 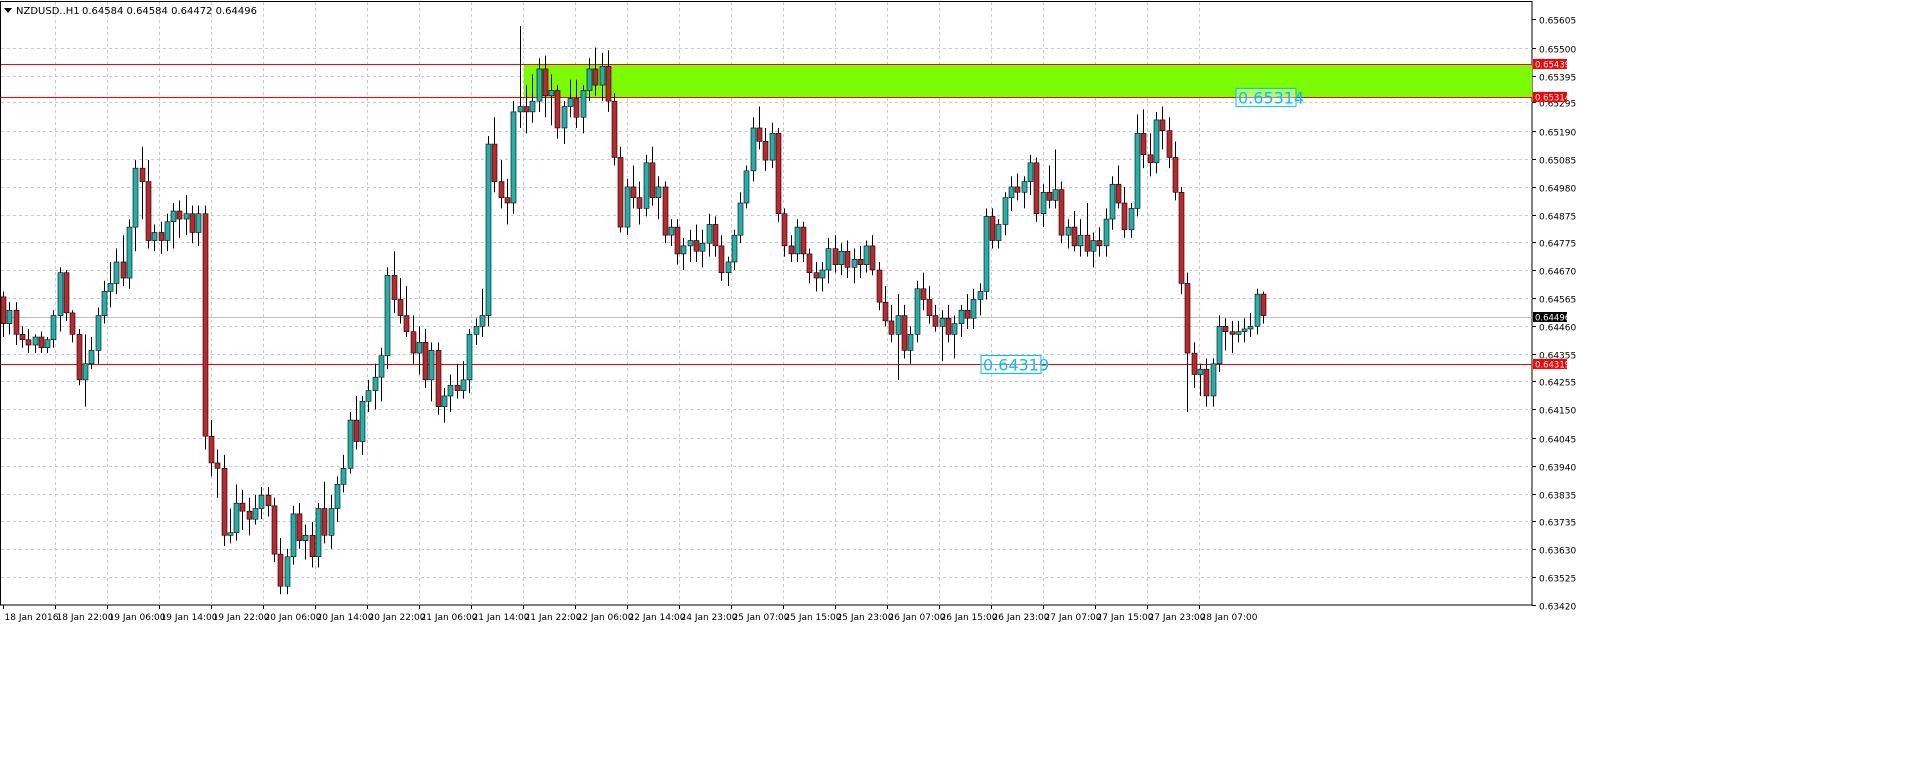 I want to click on price-tag: 0.65314, so click(x=1551, y=98).